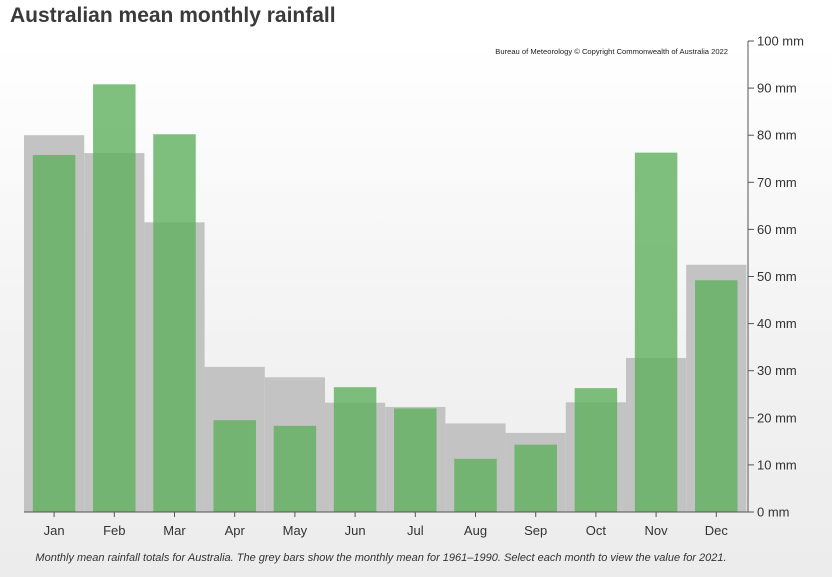 The width and height of the screenshot is (832, 577). What do you see at coordinates (656, 332) in the screenshot?
I see `bar-2021-nov` at bounding box center [656, 332].